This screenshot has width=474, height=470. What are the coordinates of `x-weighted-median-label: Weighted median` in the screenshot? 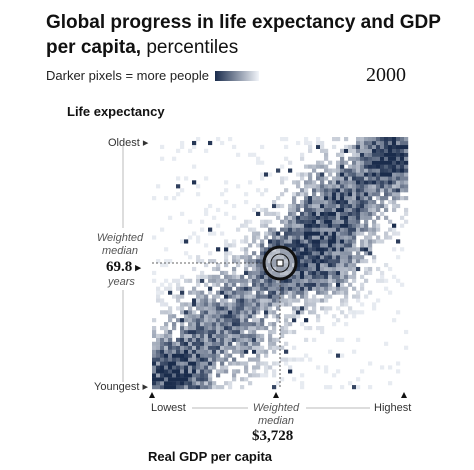 It's located at (276, 414).